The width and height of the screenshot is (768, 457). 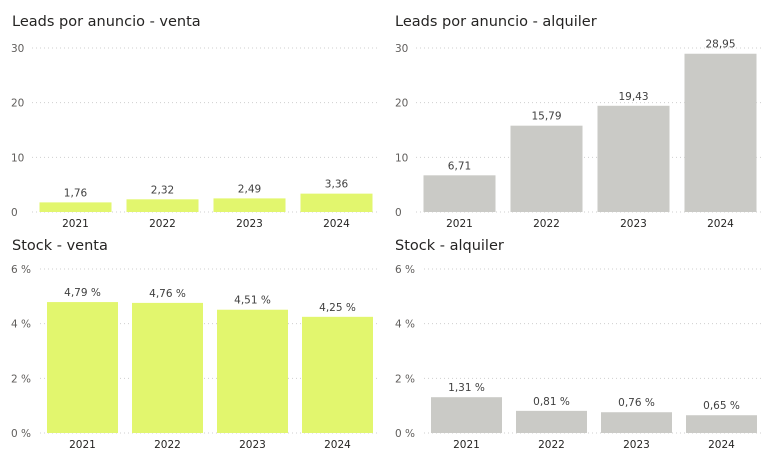 What do you see at coordinates (466, 388) in the screenshot?
I see `data-label: 1,31 %` at bounding box center [466, 388].